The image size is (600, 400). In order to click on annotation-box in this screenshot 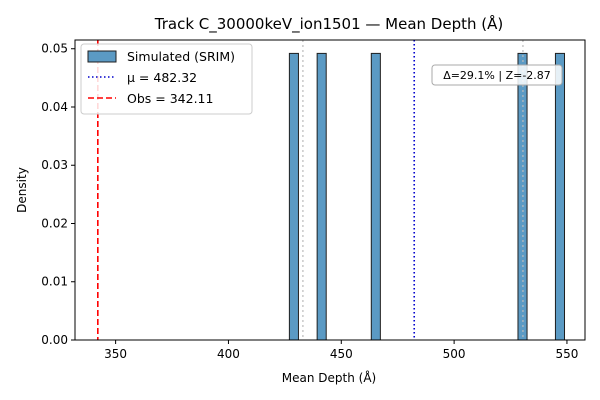, I will do `click(497, 75)`.